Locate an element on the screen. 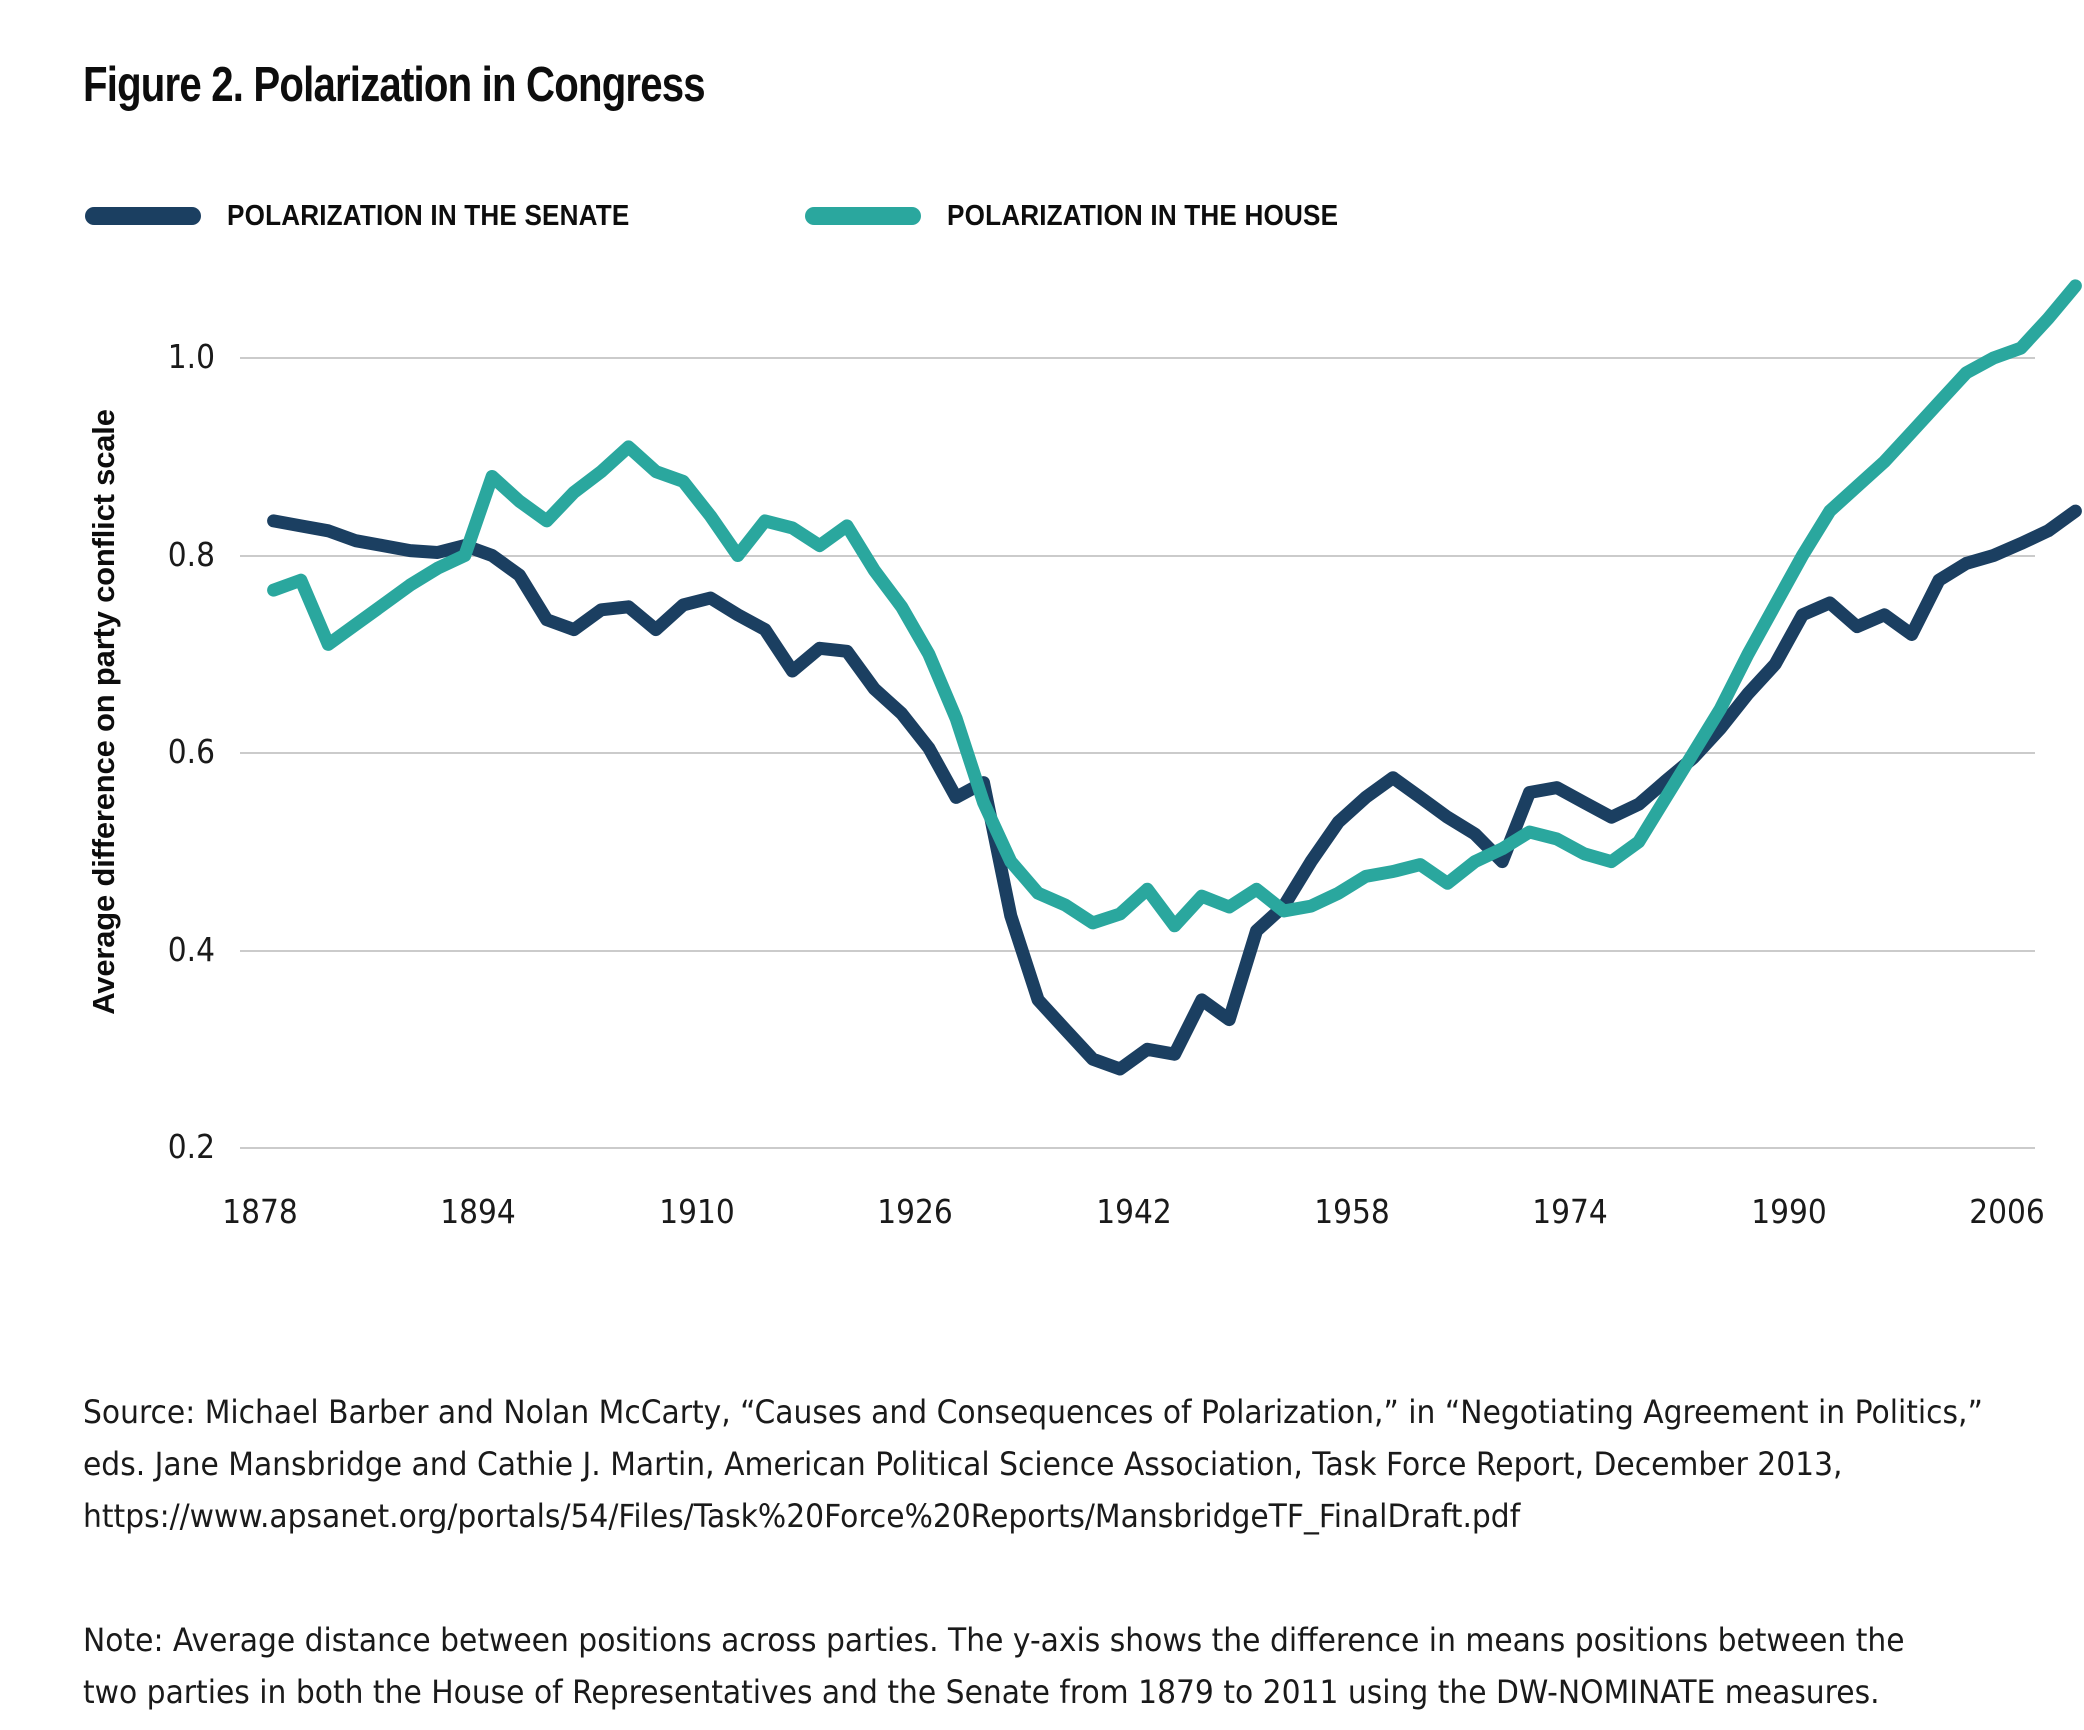 The height and width of the screenshot is (1730, 2084). x-axis-tick-label: 2006 is located at coordinates (2007, 1211).